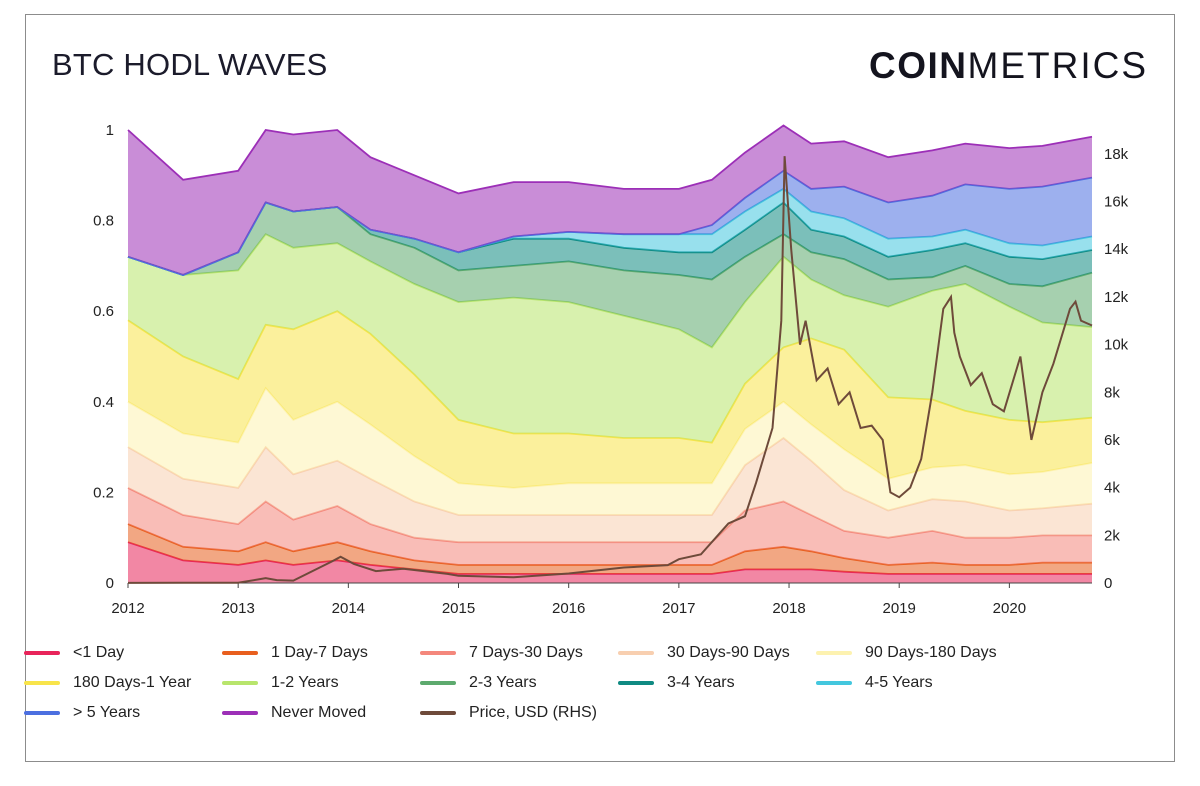 The image size is (1200, 786). What do you see at coordinates (99, 652) in the screenshot?
I see `legend-label: <1 Day` at bounding box center [99, 652].